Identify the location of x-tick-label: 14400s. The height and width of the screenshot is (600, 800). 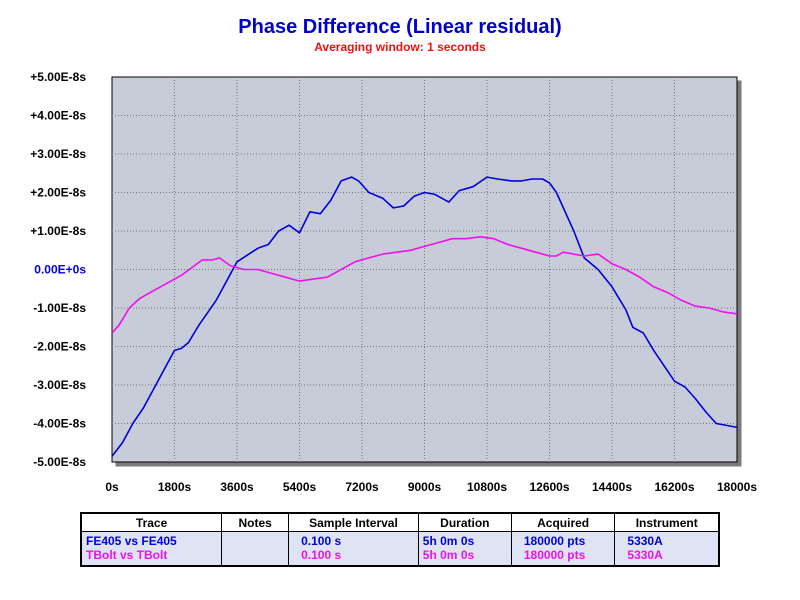
(612, 487).